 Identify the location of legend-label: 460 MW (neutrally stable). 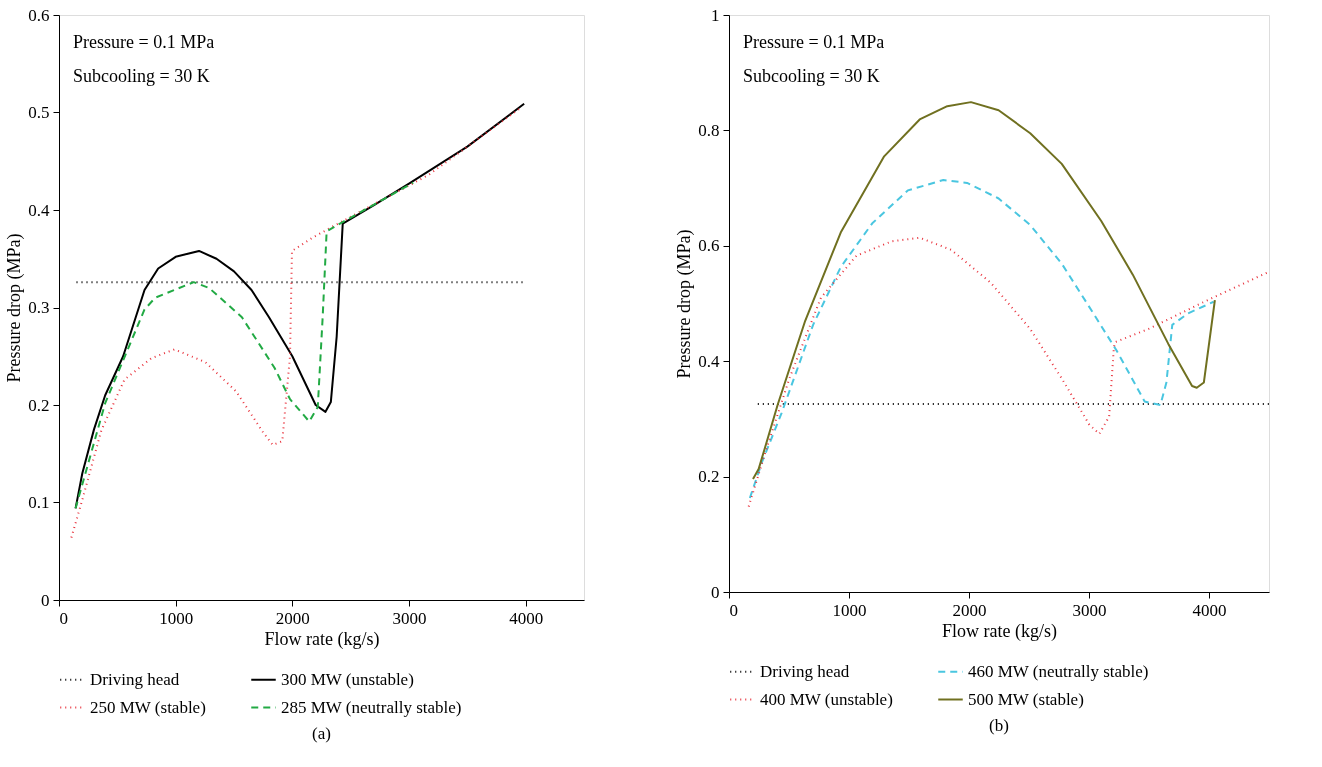
(1058, 671).